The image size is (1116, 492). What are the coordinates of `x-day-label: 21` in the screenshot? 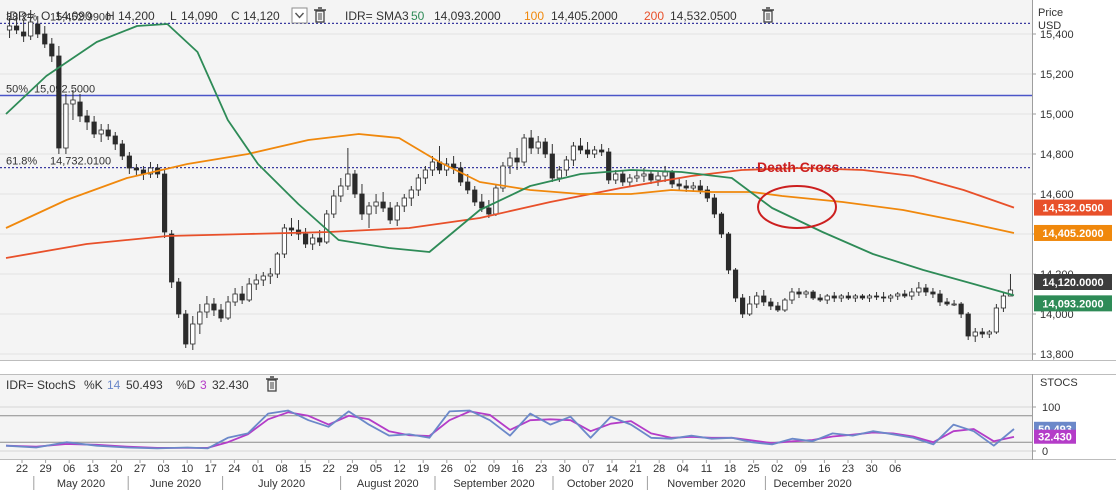 It's located at (635, 469).